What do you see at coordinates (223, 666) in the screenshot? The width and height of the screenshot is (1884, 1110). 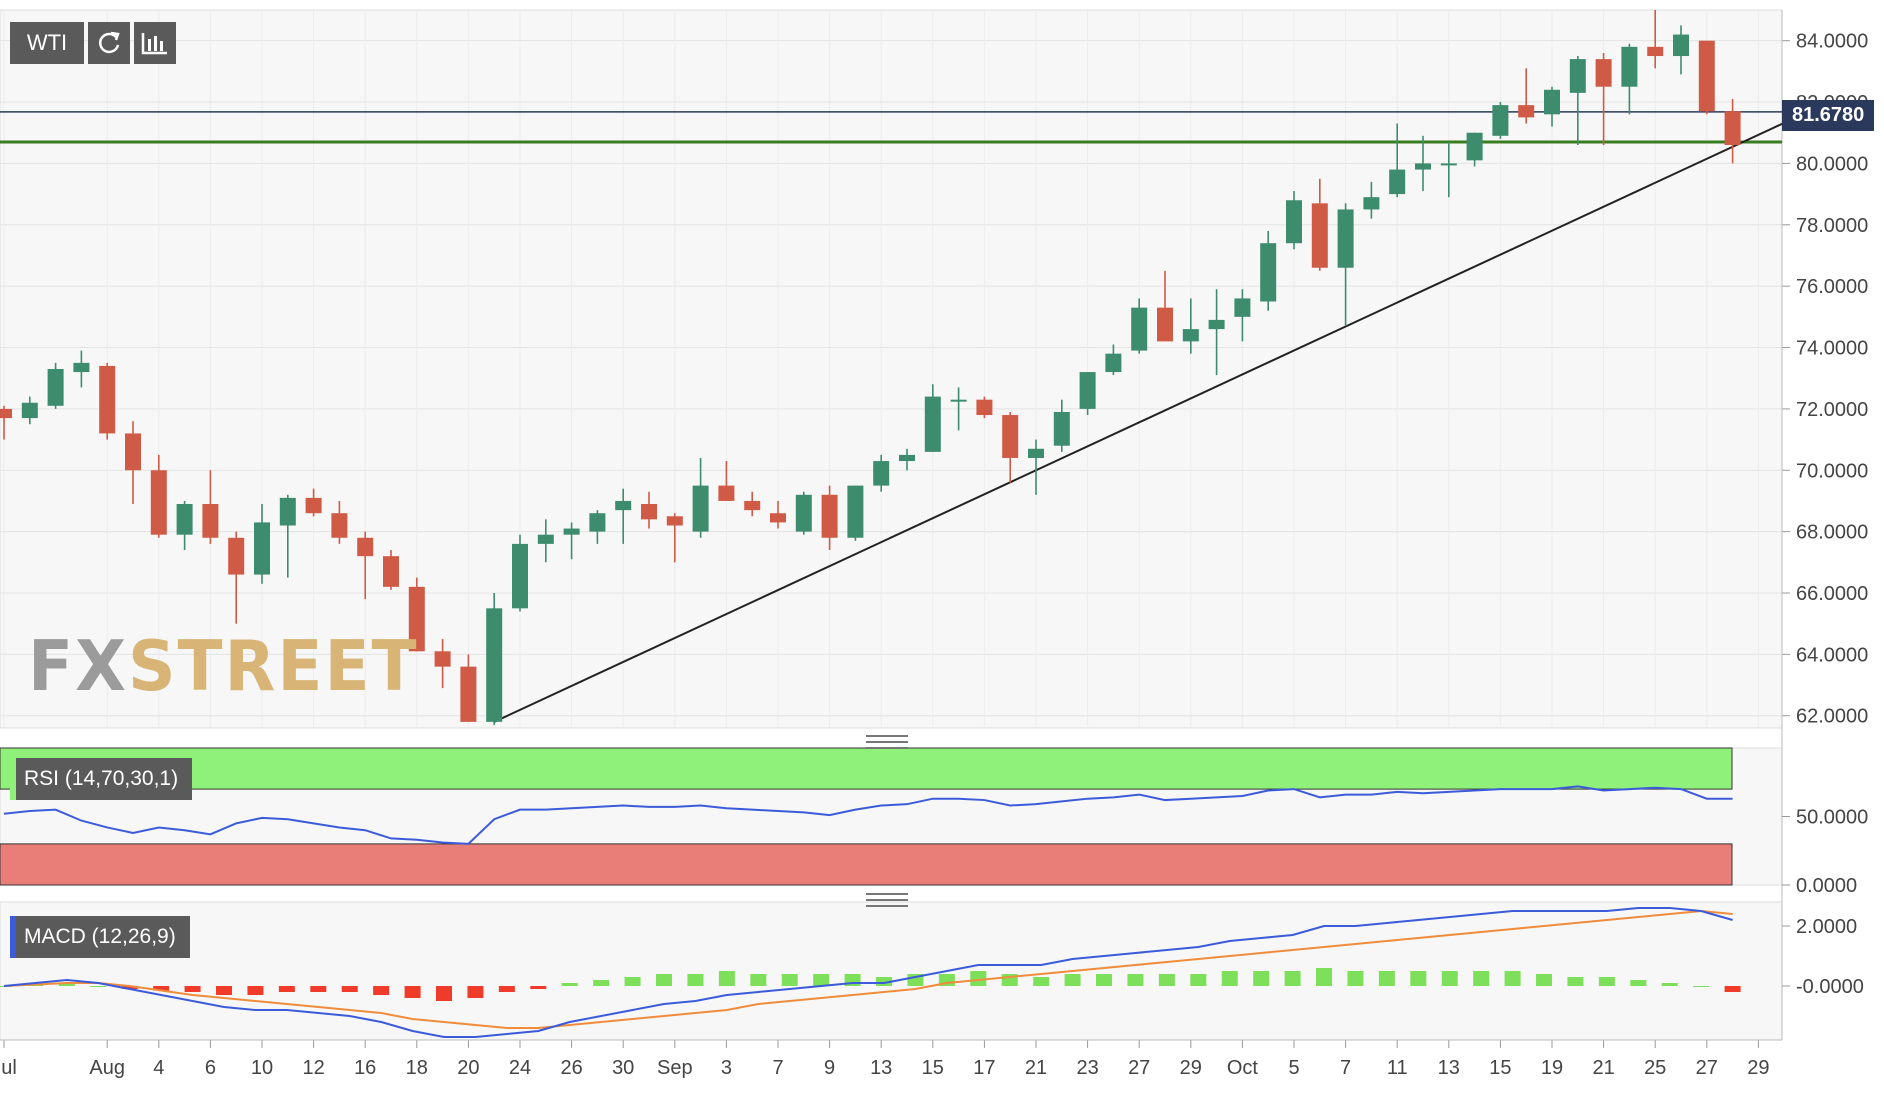 I see `fxstreet-watermark: FXSTREET` at bounding box center [223, 666].